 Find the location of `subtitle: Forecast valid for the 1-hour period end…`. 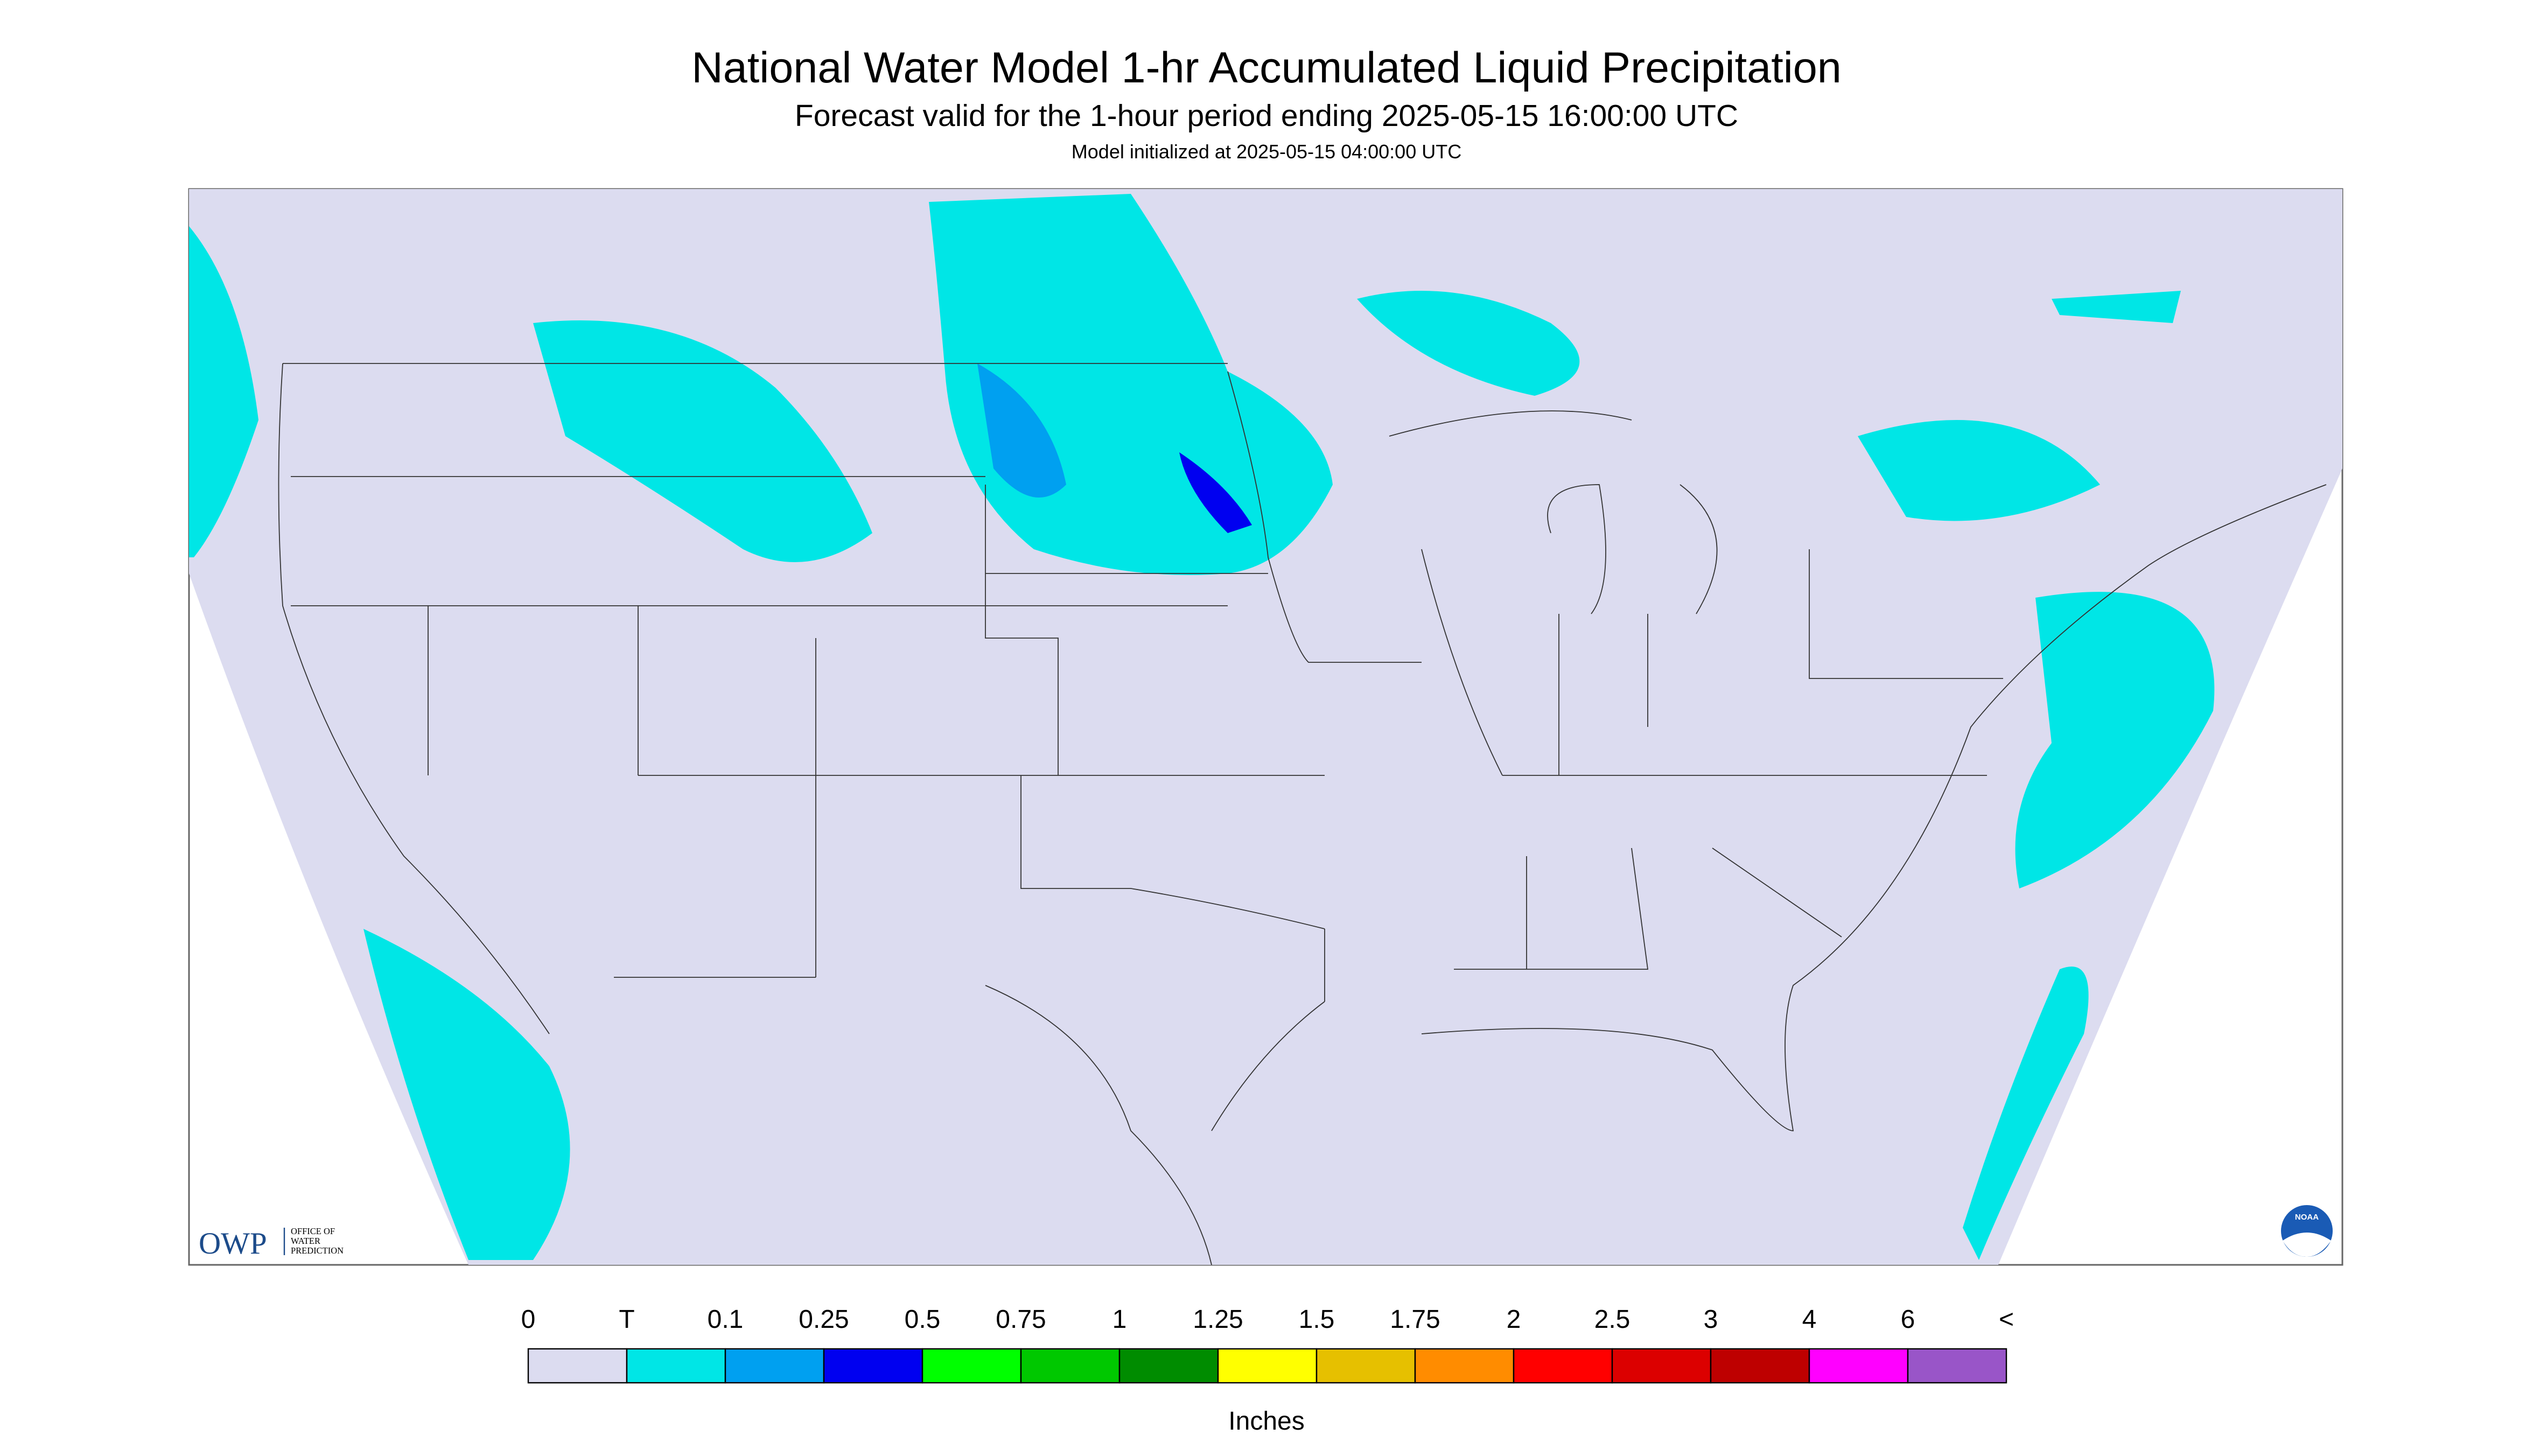

subtitle: Forecast valid for the 1-hour period end… is located at coordinates (1266, 116).